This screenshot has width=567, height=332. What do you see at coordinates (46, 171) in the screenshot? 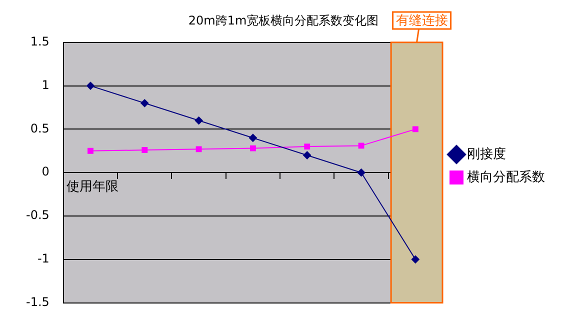
I see `y-tick-label: 0` at bounding box center [46, 171].